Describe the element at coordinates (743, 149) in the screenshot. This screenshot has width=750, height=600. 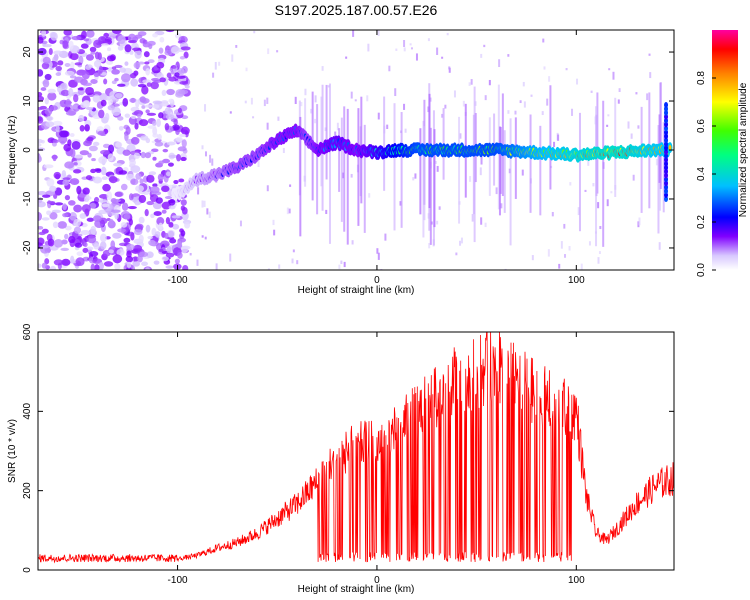
I see `colorbar-label: Normalized spectral amplitude` at that location.